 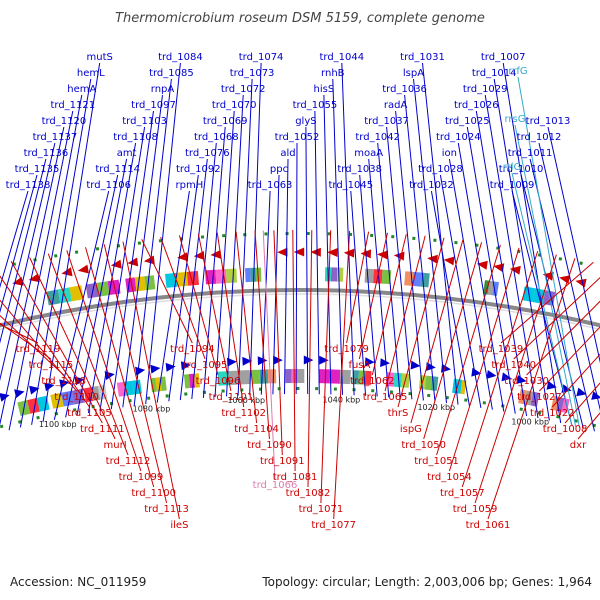 What do you see at coordinates (55, 137) in the screenshot?
I see `forward-gene-label: trd_1137` at bounding box center [55, 137].